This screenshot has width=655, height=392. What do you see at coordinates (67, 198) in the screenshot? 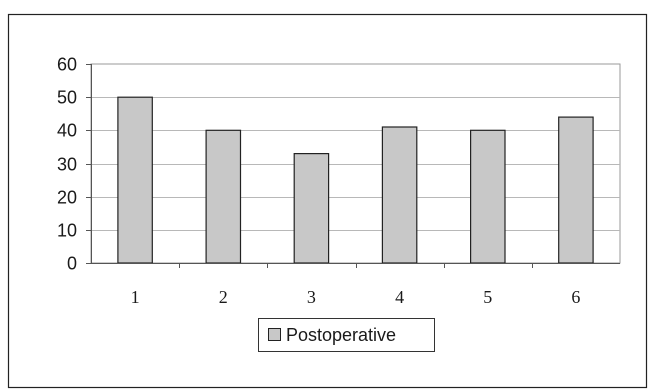
I see `y-tick-label-20: 20` at bounding box center [67, 198].